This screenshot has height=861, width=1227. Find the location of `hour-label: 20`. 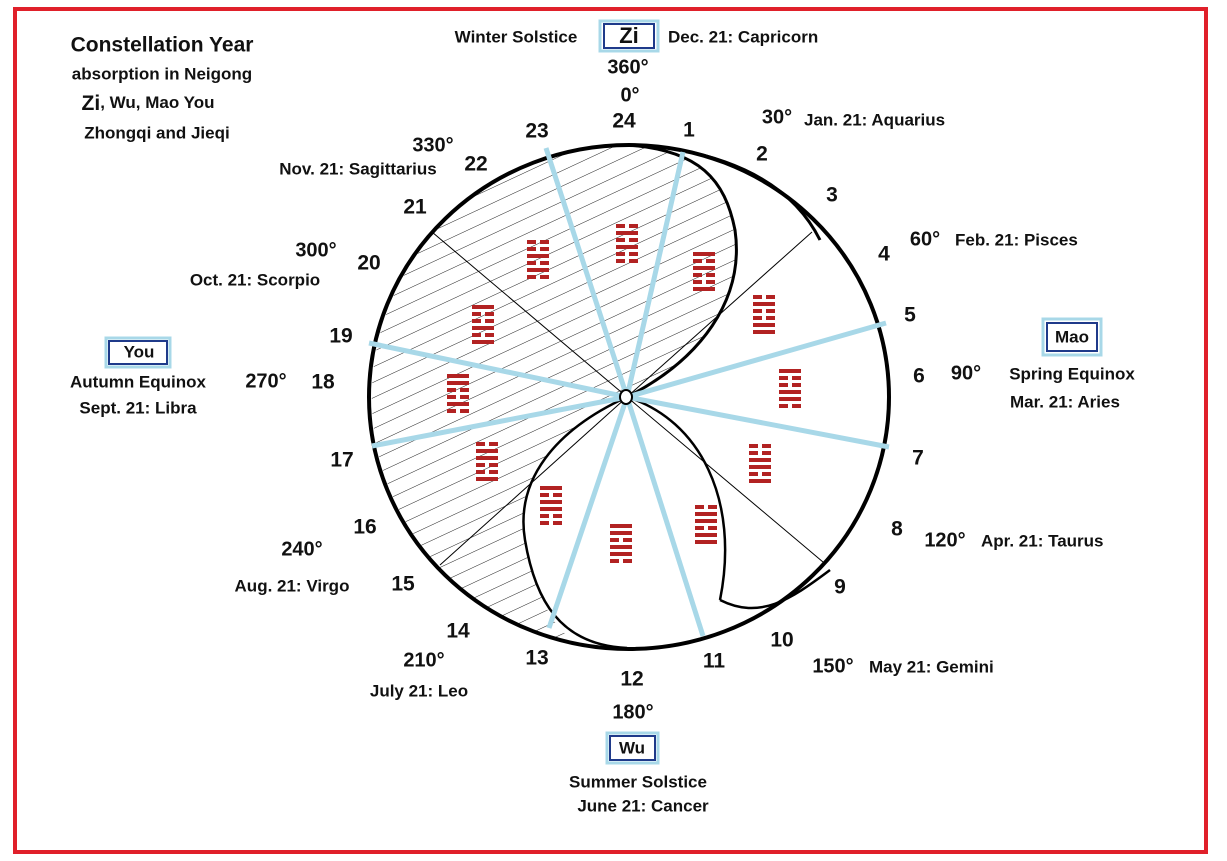

hour-label: 20 is located at coordinates (368, 263).